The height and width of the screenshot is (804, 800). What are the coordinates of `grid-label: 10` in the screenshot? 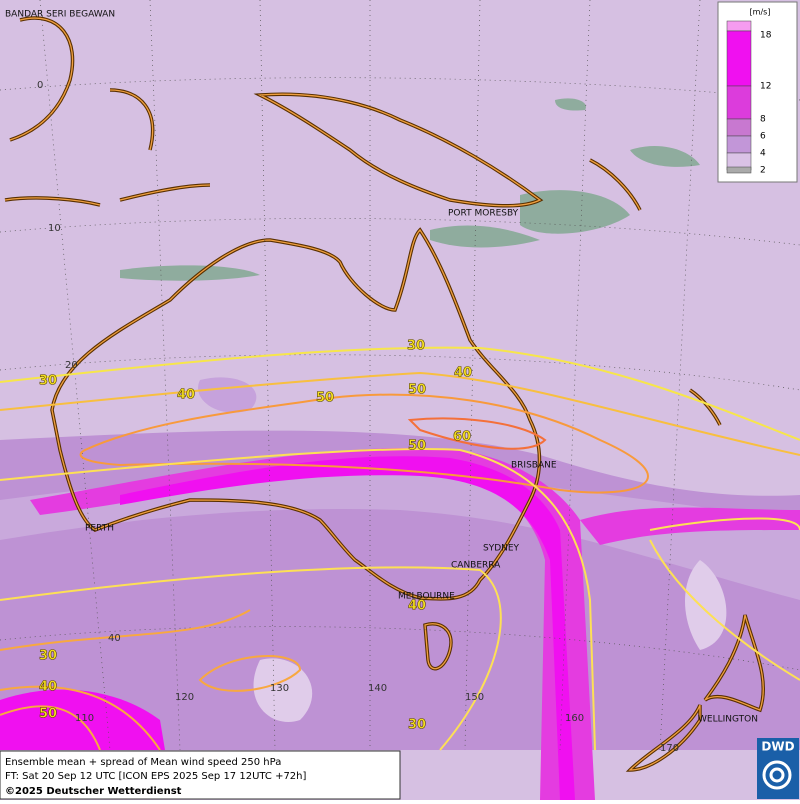 It's located at (54, 228).